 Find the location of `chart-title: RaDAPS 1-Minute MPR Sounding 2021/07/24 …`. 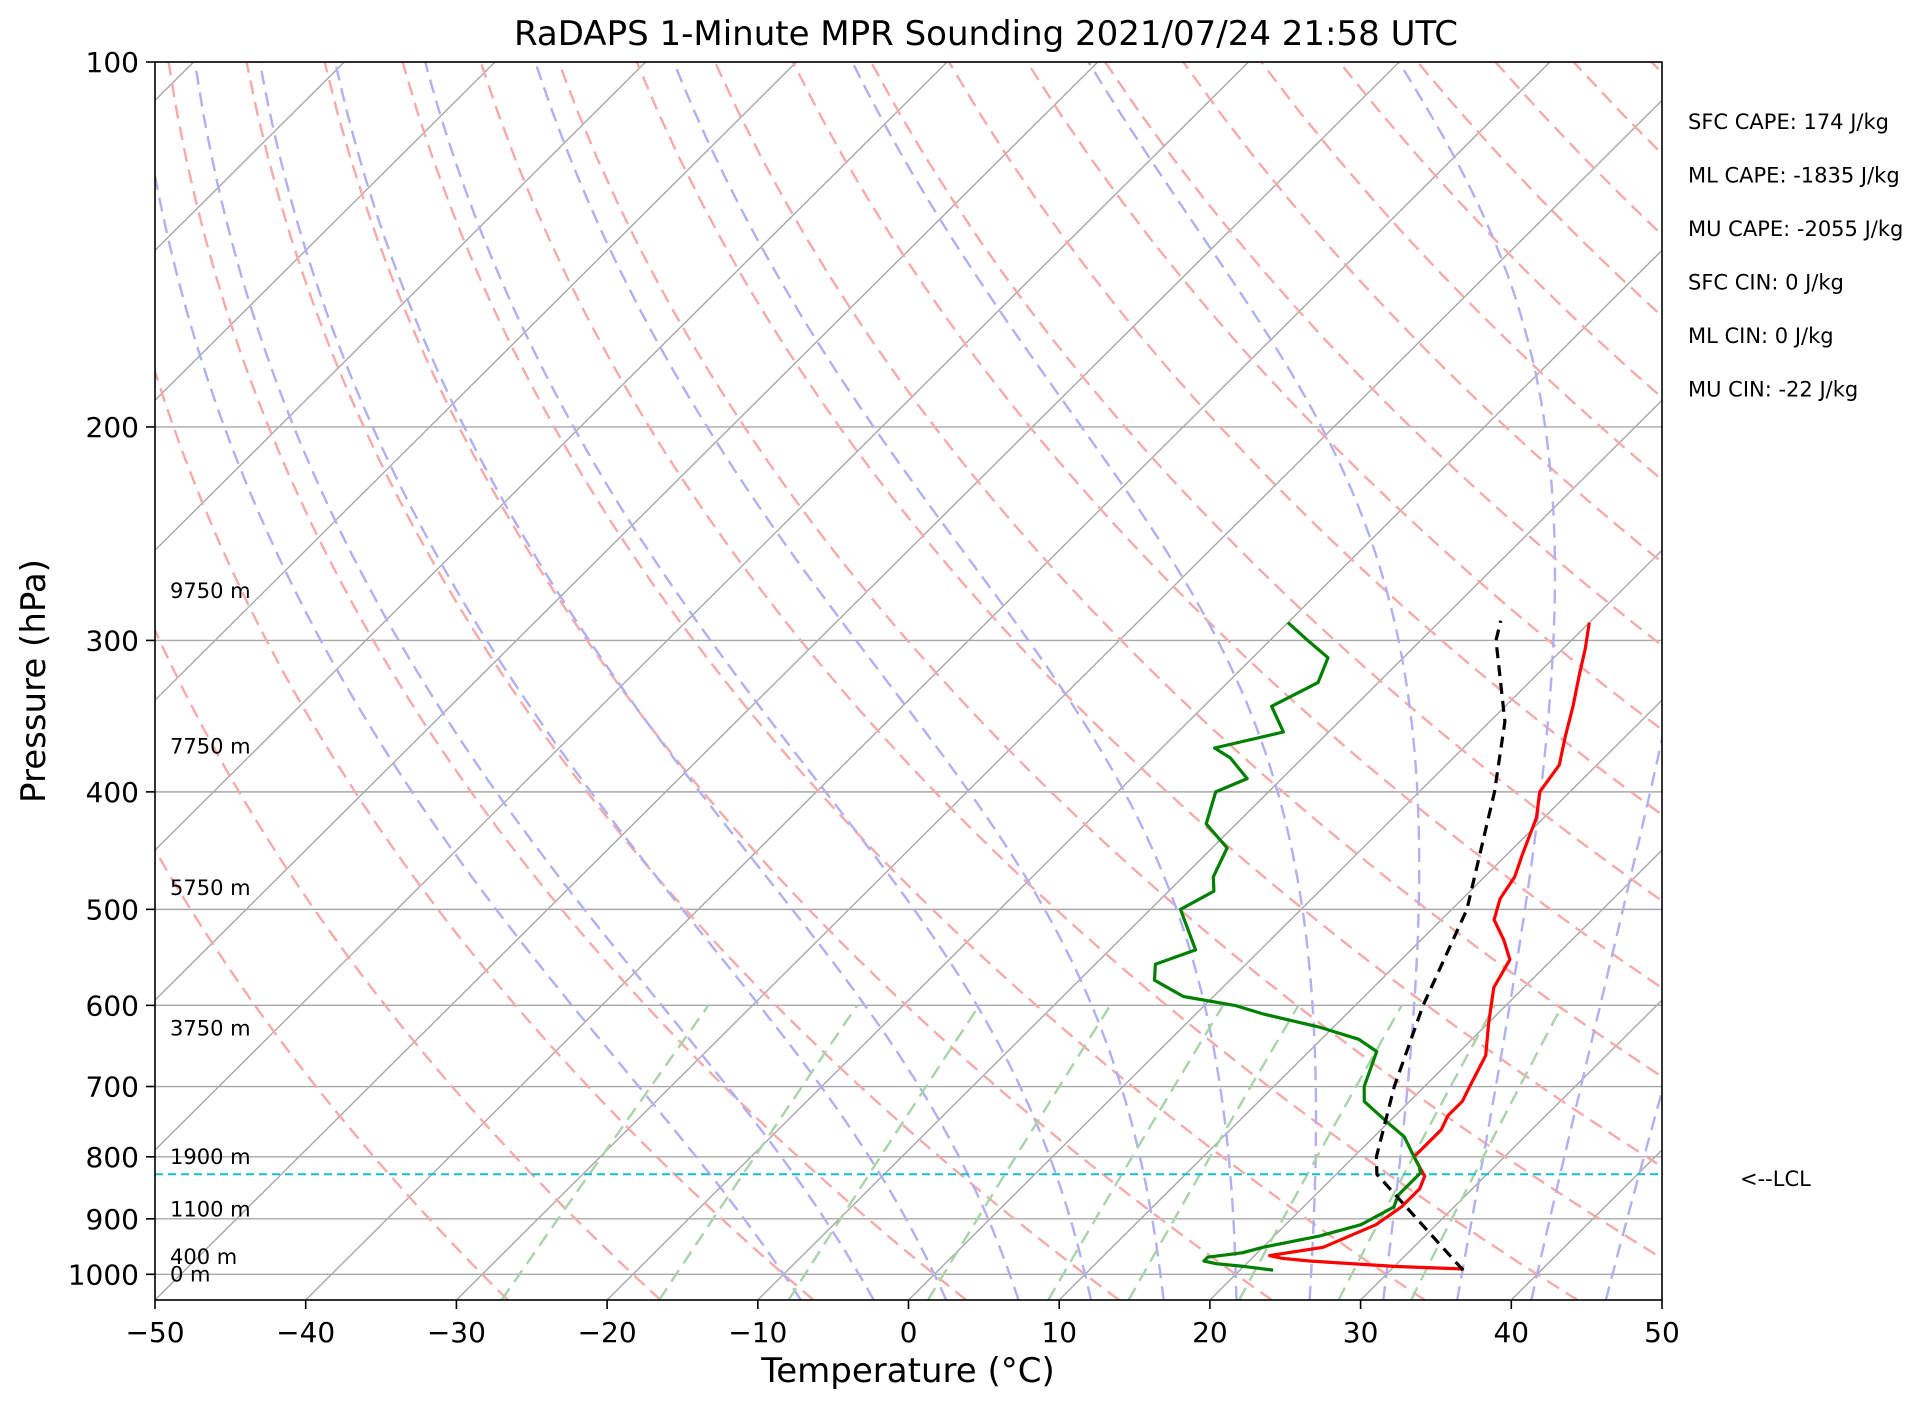

chart-title: RaDAPS 1-Minute MPR Sounding 2021/07/24 … is located at coordinates (986, 34).